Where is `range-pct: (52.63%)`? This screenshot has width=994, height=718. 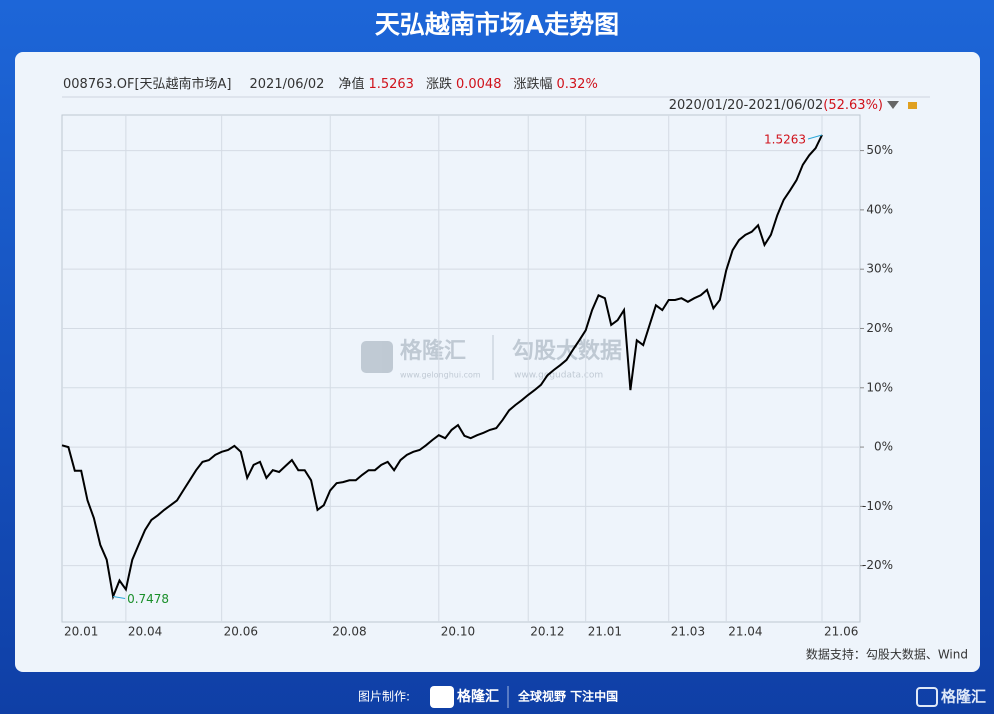
range-pct: (52.63%) is located at coordinates (853, 105).